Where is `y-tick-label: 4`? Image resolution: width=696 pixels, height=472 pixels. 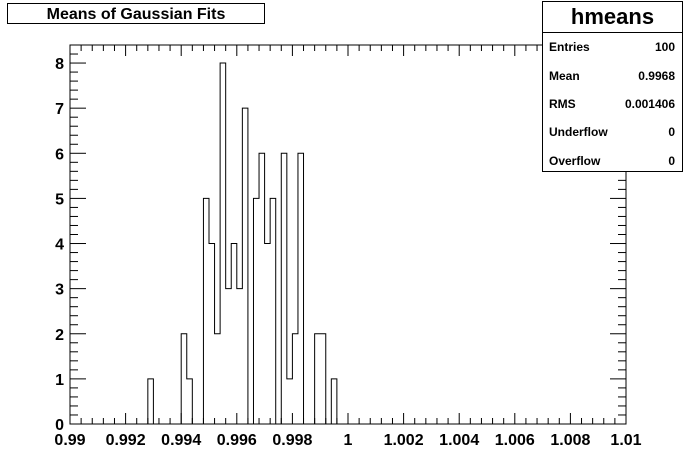
y-tick-label: 4 is located at coordinates (59, 245).